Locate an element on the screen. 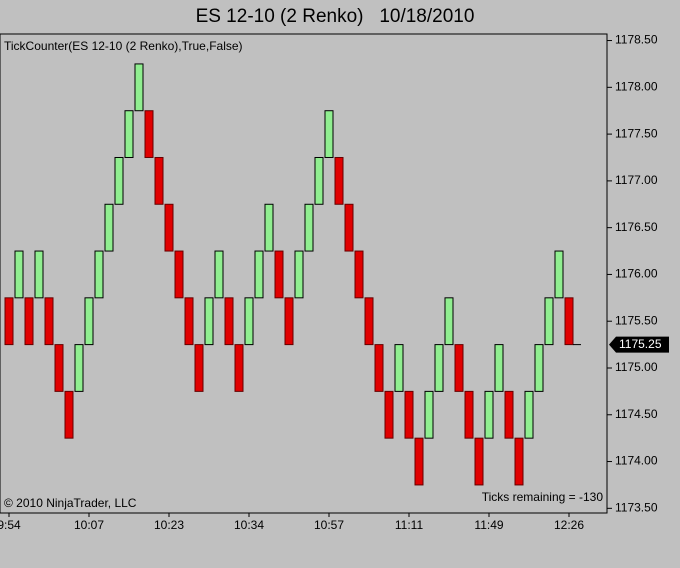 The height and width of the screenshot is (568, 680). y-tick-label: 1178.50 is located at coordinates (636, 40).